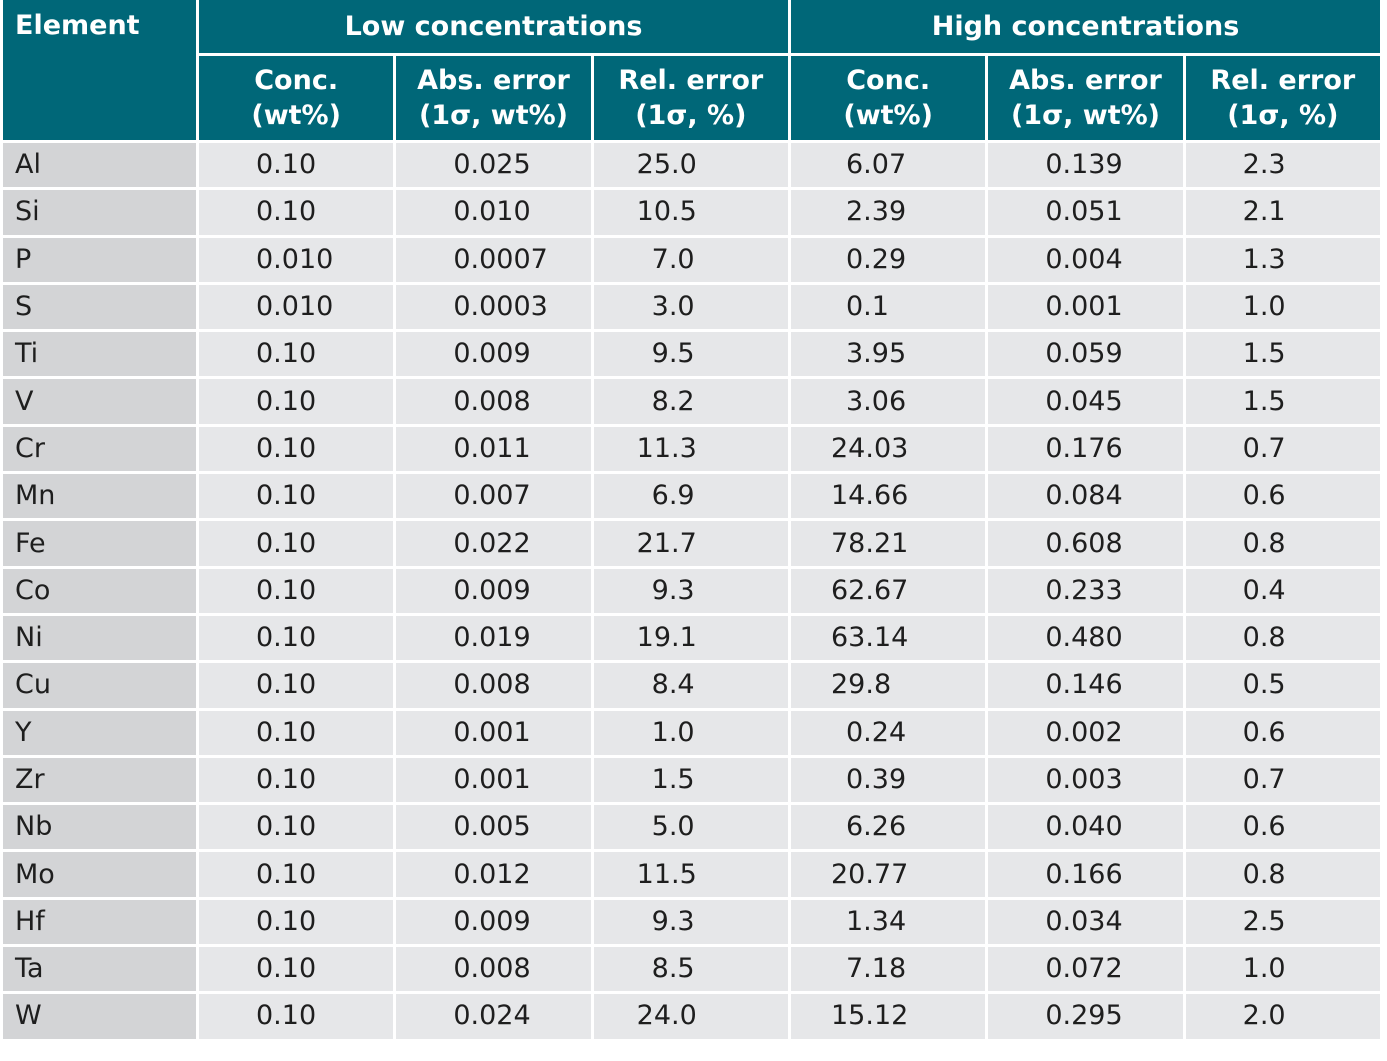  I want to click on value-cell: 7.0, so click(691, 259).